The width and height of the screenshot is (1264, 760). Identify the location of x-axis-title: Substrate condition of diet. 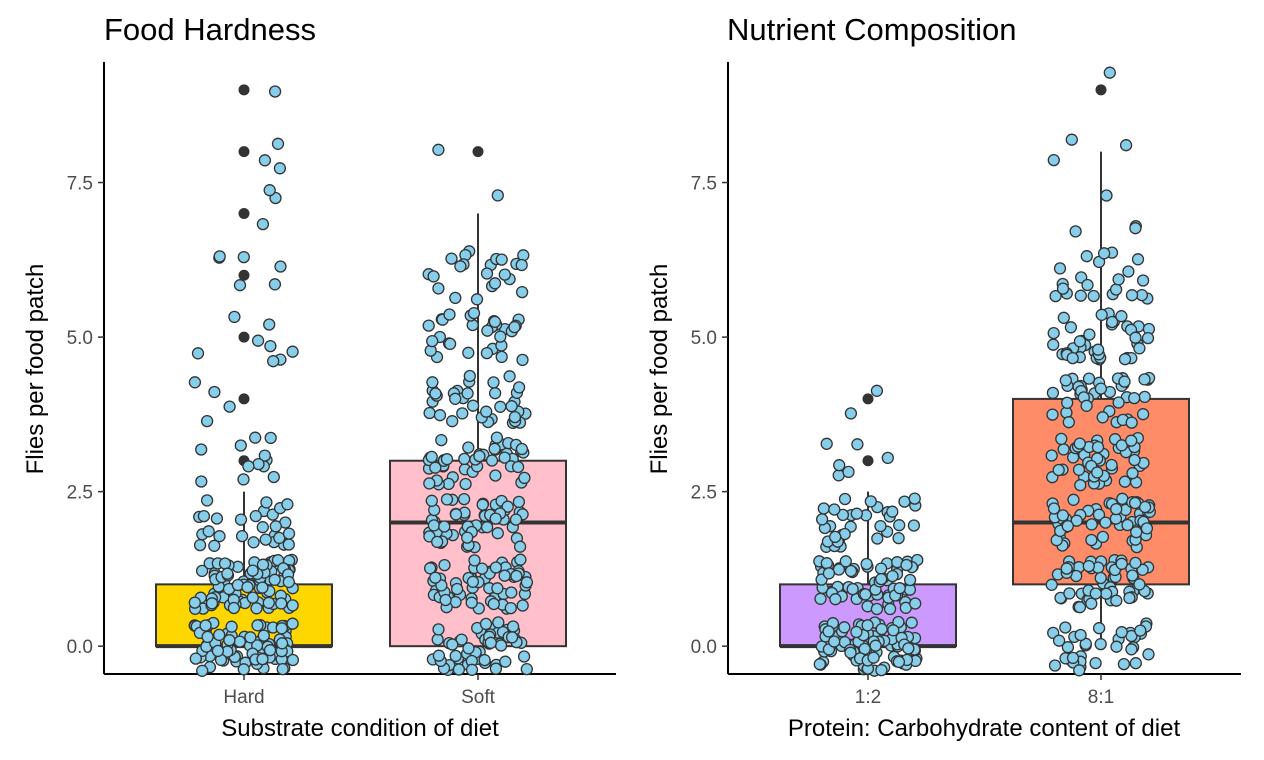
(360, 728).